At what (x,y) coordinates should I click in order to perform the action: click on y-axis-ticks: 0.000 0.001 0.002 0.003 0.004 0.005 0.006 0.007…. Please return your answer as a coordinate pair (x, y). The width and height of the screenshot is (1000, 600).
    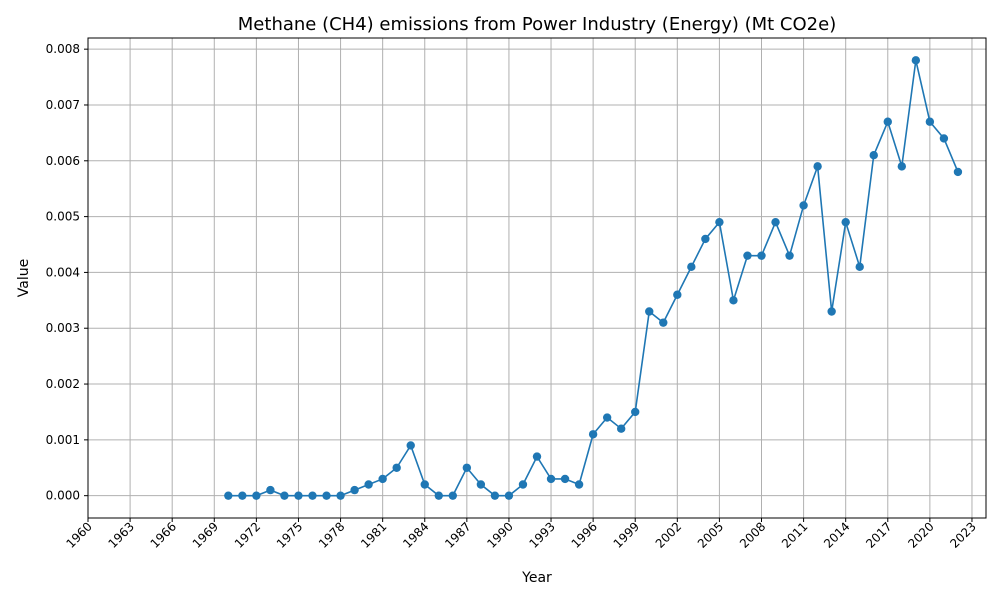
    Looking at the image, I should click on (67, 272).